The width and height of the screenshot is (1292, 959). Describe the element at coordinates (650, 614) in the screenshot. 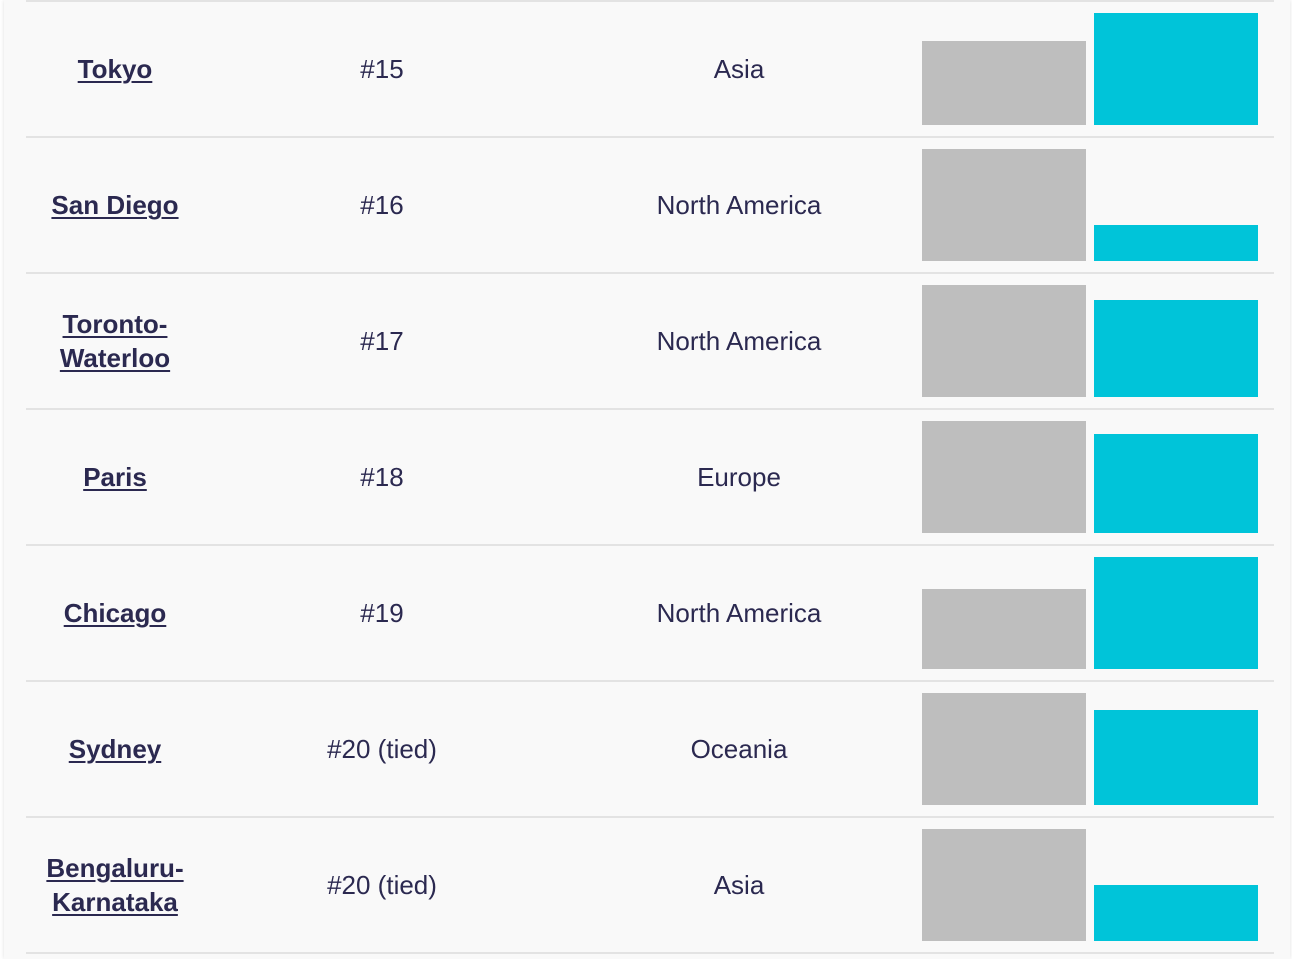

I see `table-row: Chicago #19 North America` at that location.